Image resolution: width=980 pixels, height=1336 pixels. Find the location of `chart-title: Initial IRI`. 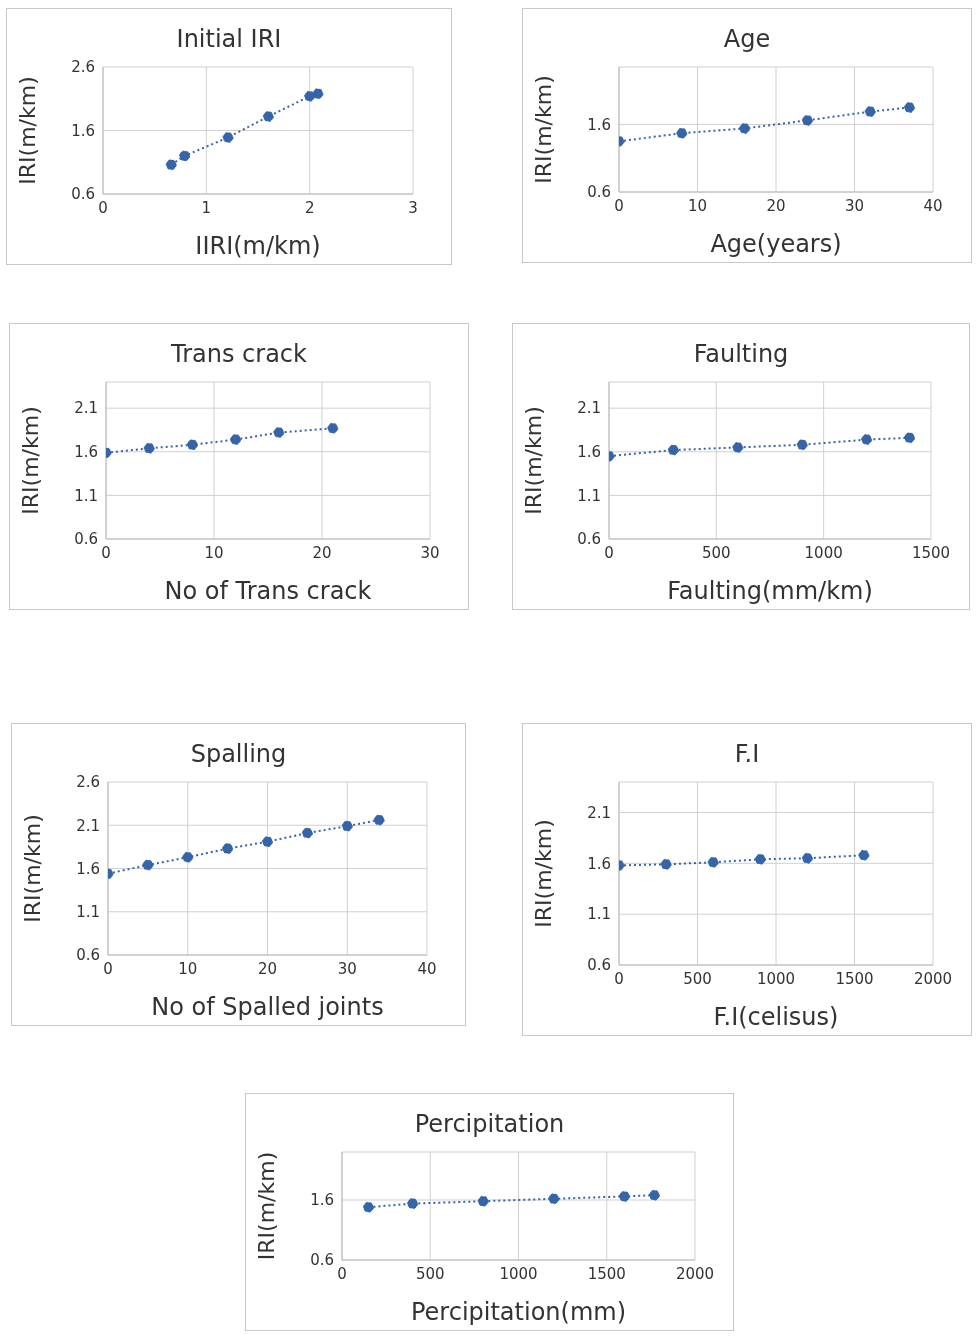

chart-title: Initial IRI is located at coordinates (229, 40).